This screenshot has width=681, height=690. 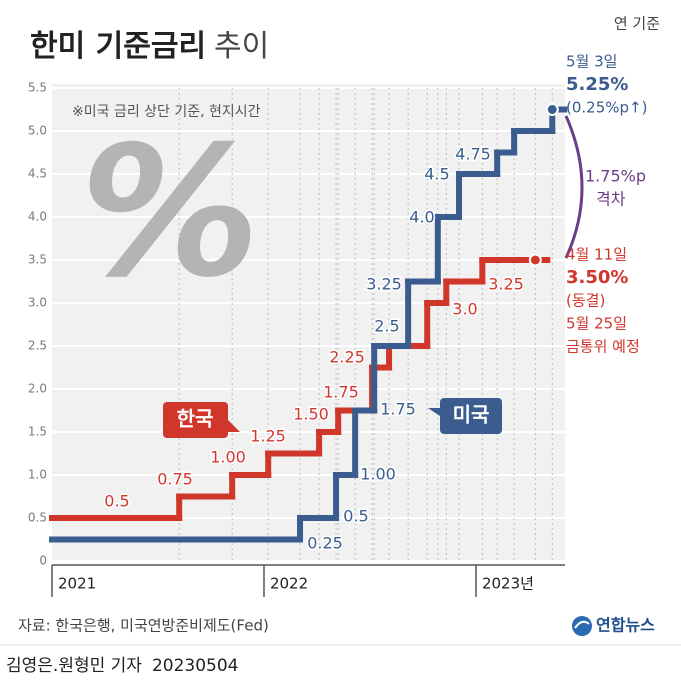 What do you see at coordinates (37, 303) in the screenshot?
I see `y-tick-label: 3.0` at bounding box center [37, 303].